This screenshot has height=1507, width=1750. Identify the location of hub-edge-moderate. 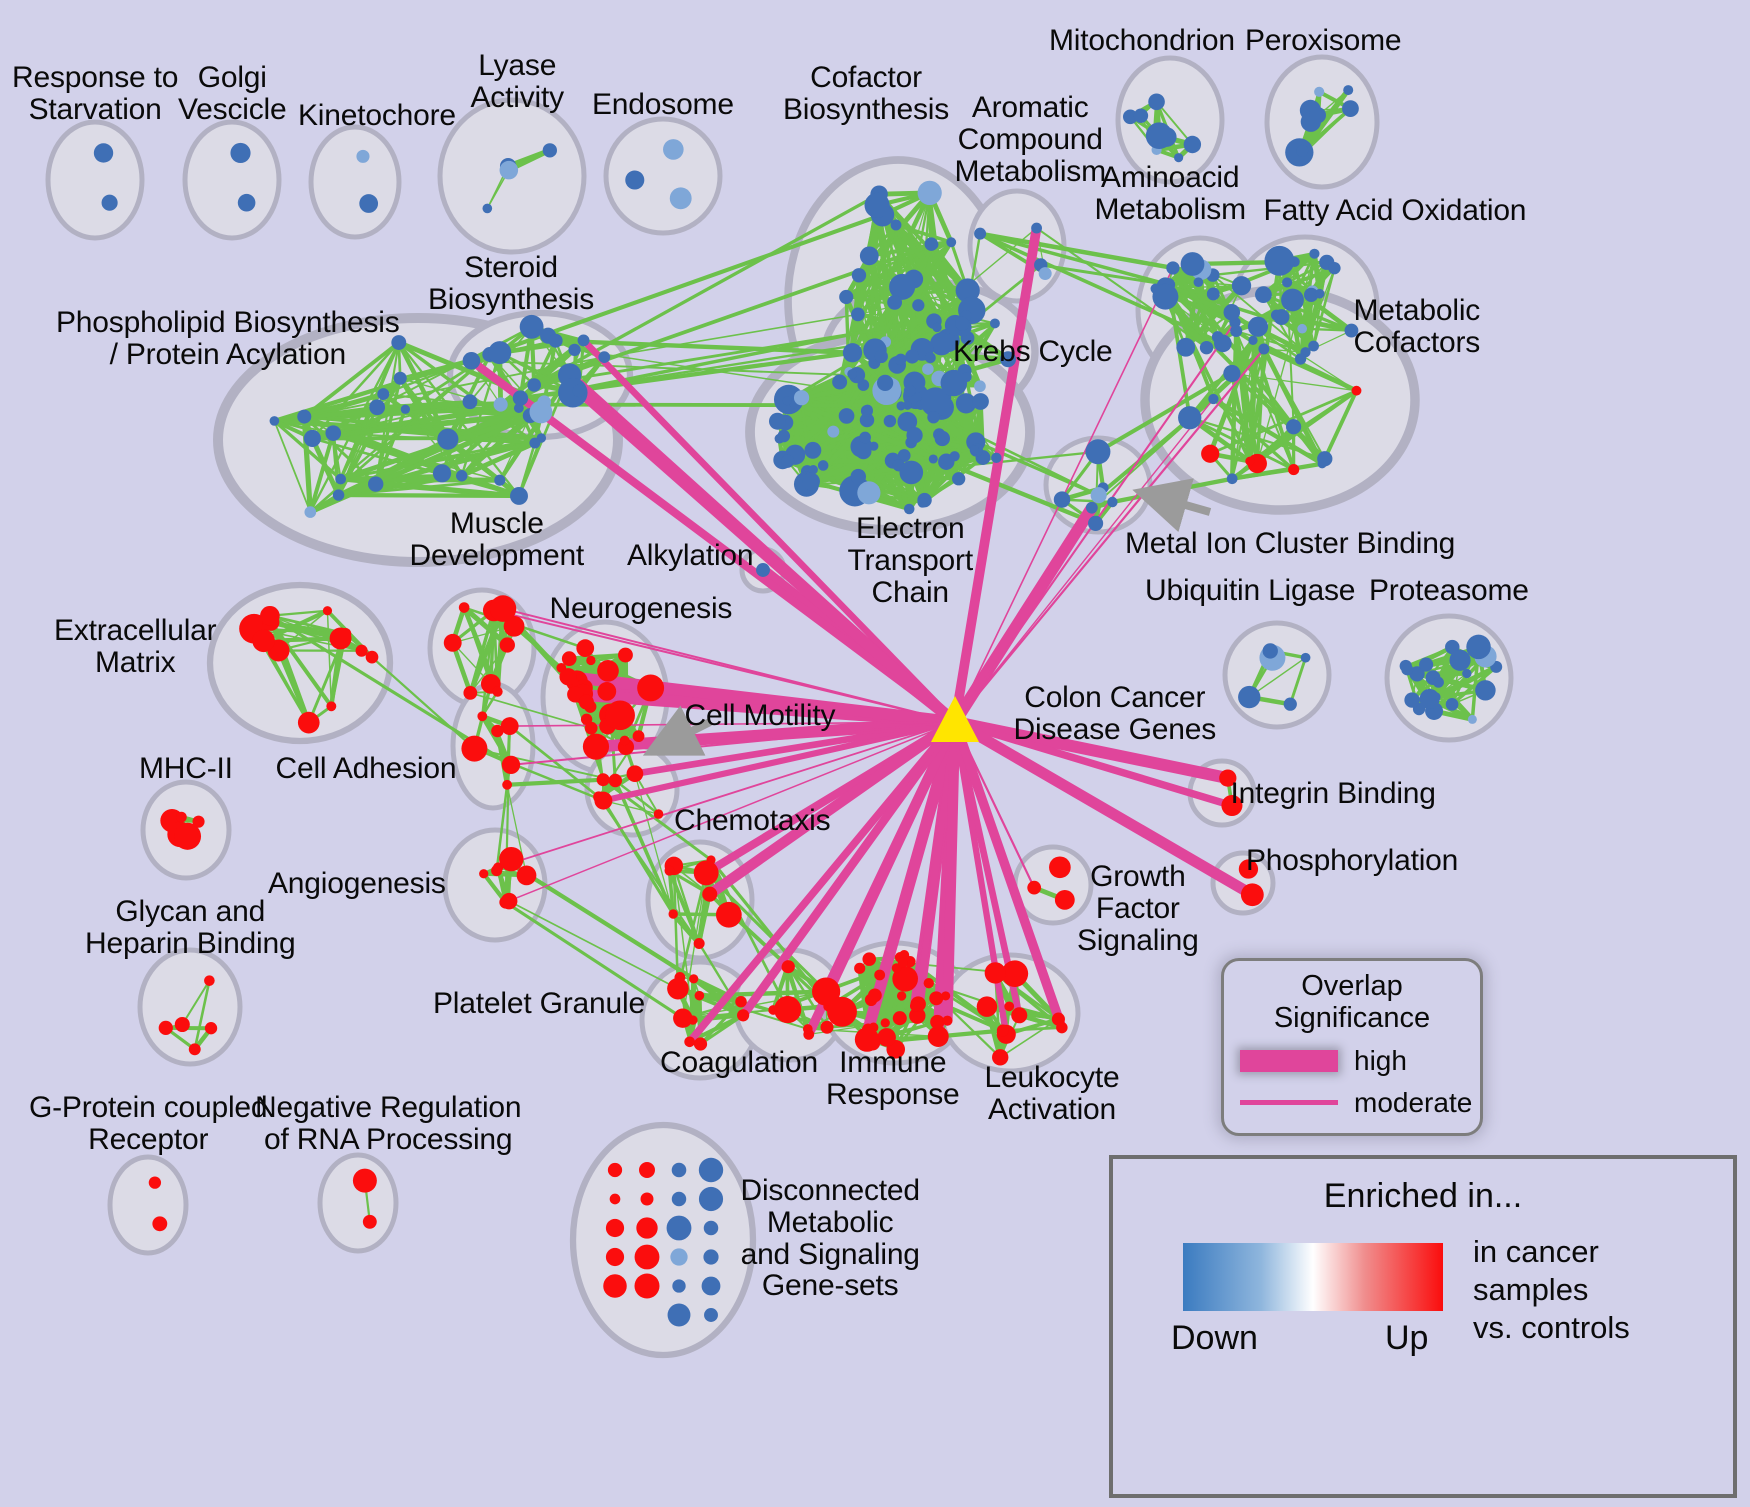
(730, 812).